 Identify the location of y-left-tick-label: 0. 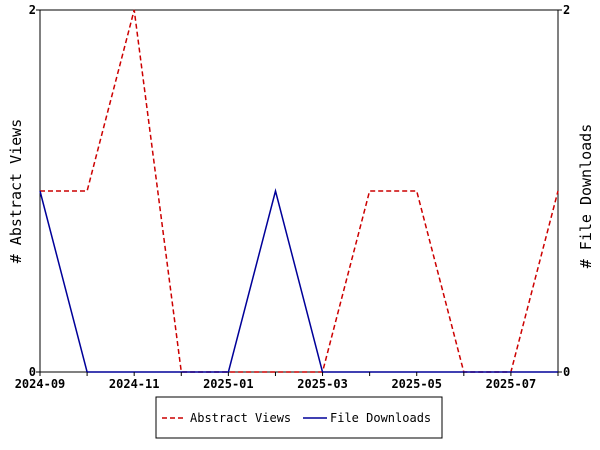
(32, 372).